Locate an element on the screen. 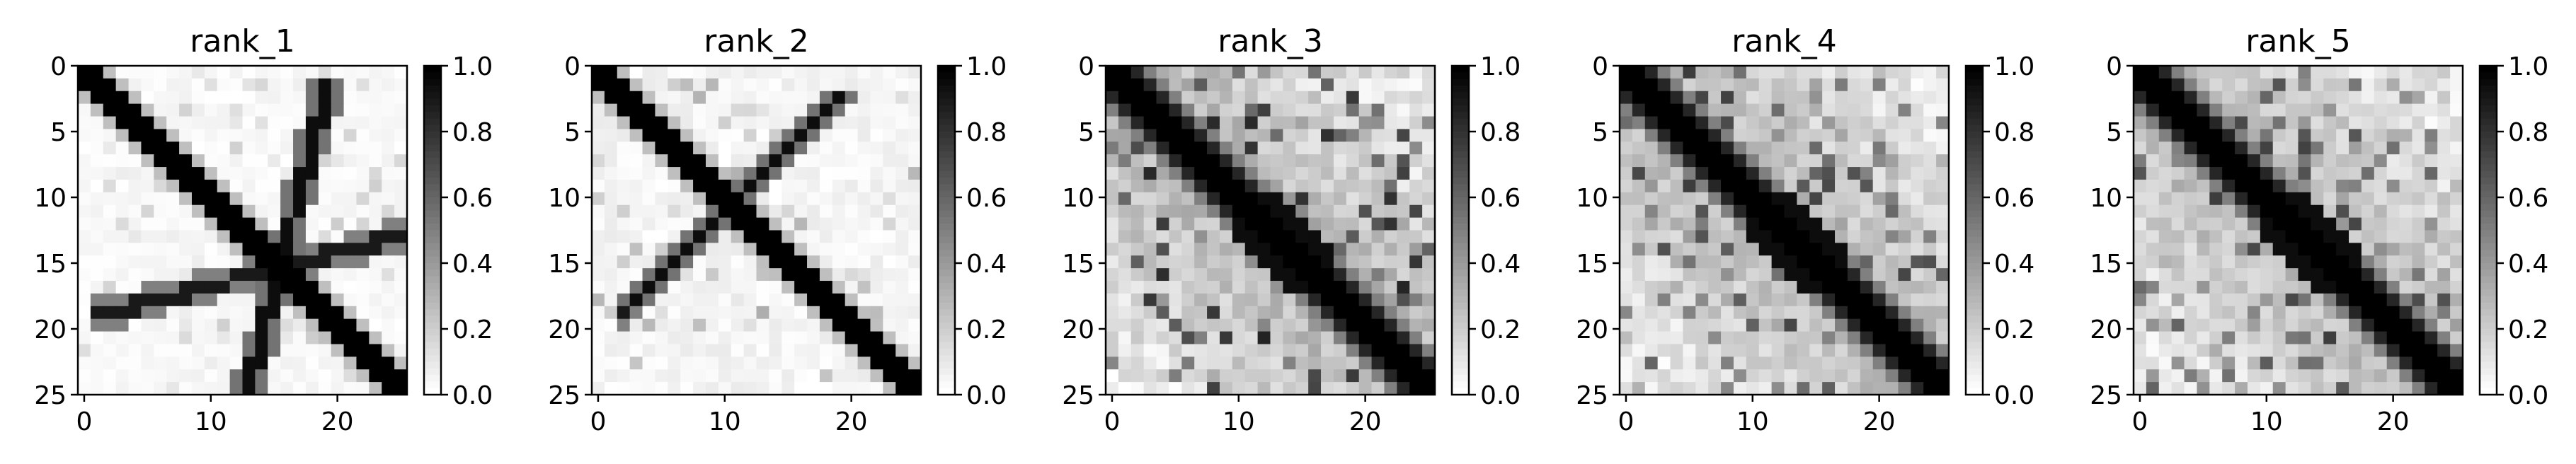 This screenshot has width=2576, height=464. x-tick-label: 0 is located at coordinates (2139, 421).